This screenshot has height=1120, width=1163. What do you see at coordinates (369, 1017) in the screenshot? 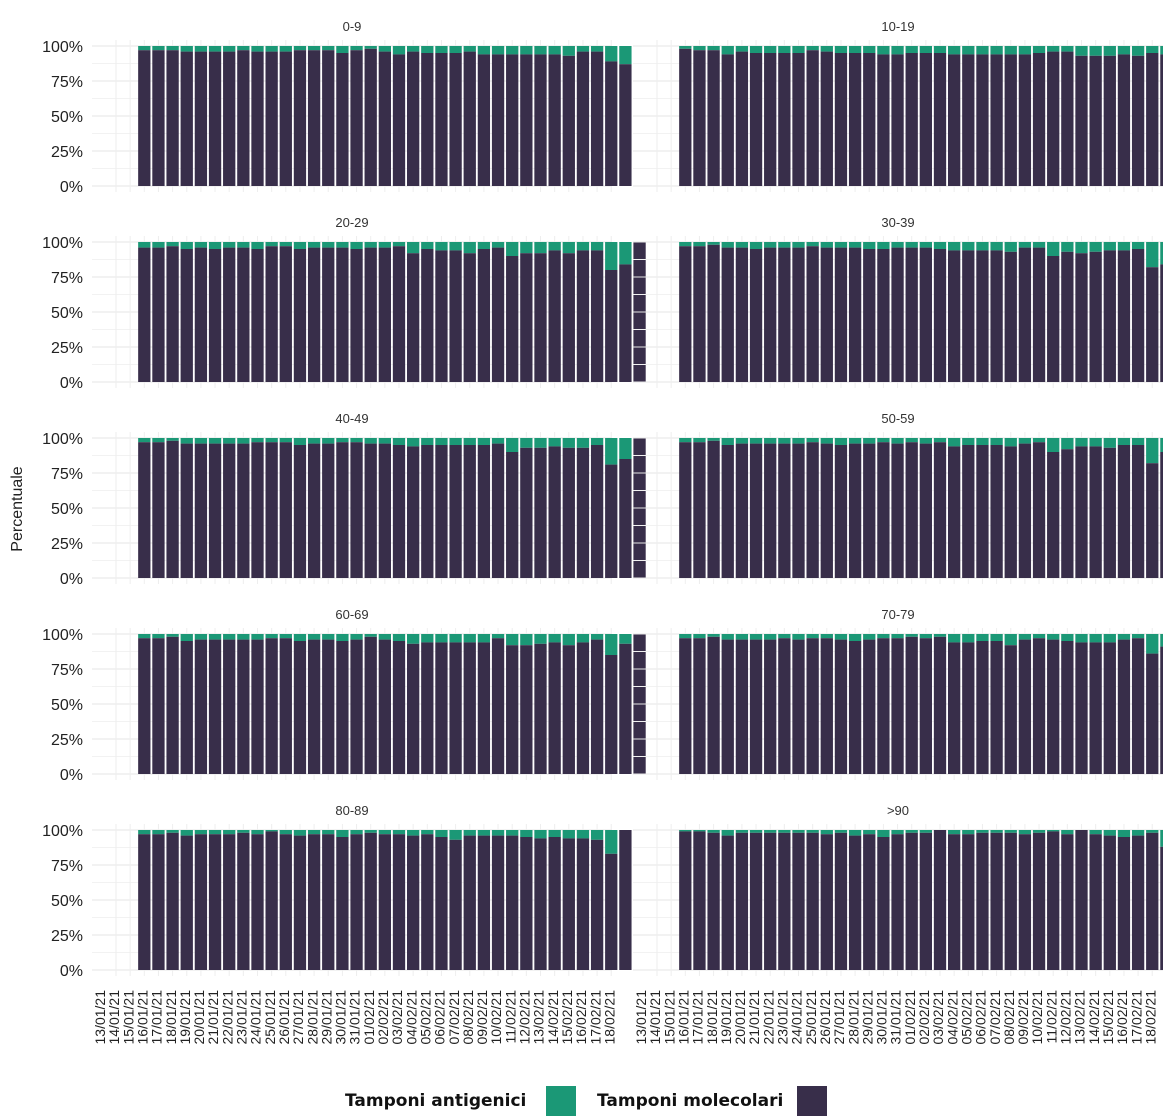
I see `x-tick-label: 01/02/21` at bounding box center [369, 1017].